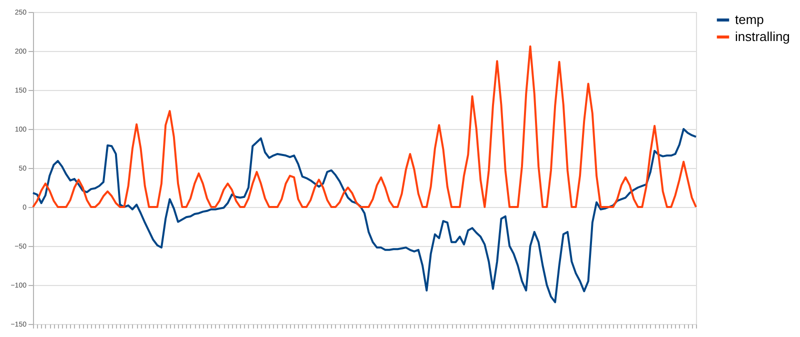 This screenshot has height=337, width=800. I want to click on legend-label: temp, so click(749, 19).